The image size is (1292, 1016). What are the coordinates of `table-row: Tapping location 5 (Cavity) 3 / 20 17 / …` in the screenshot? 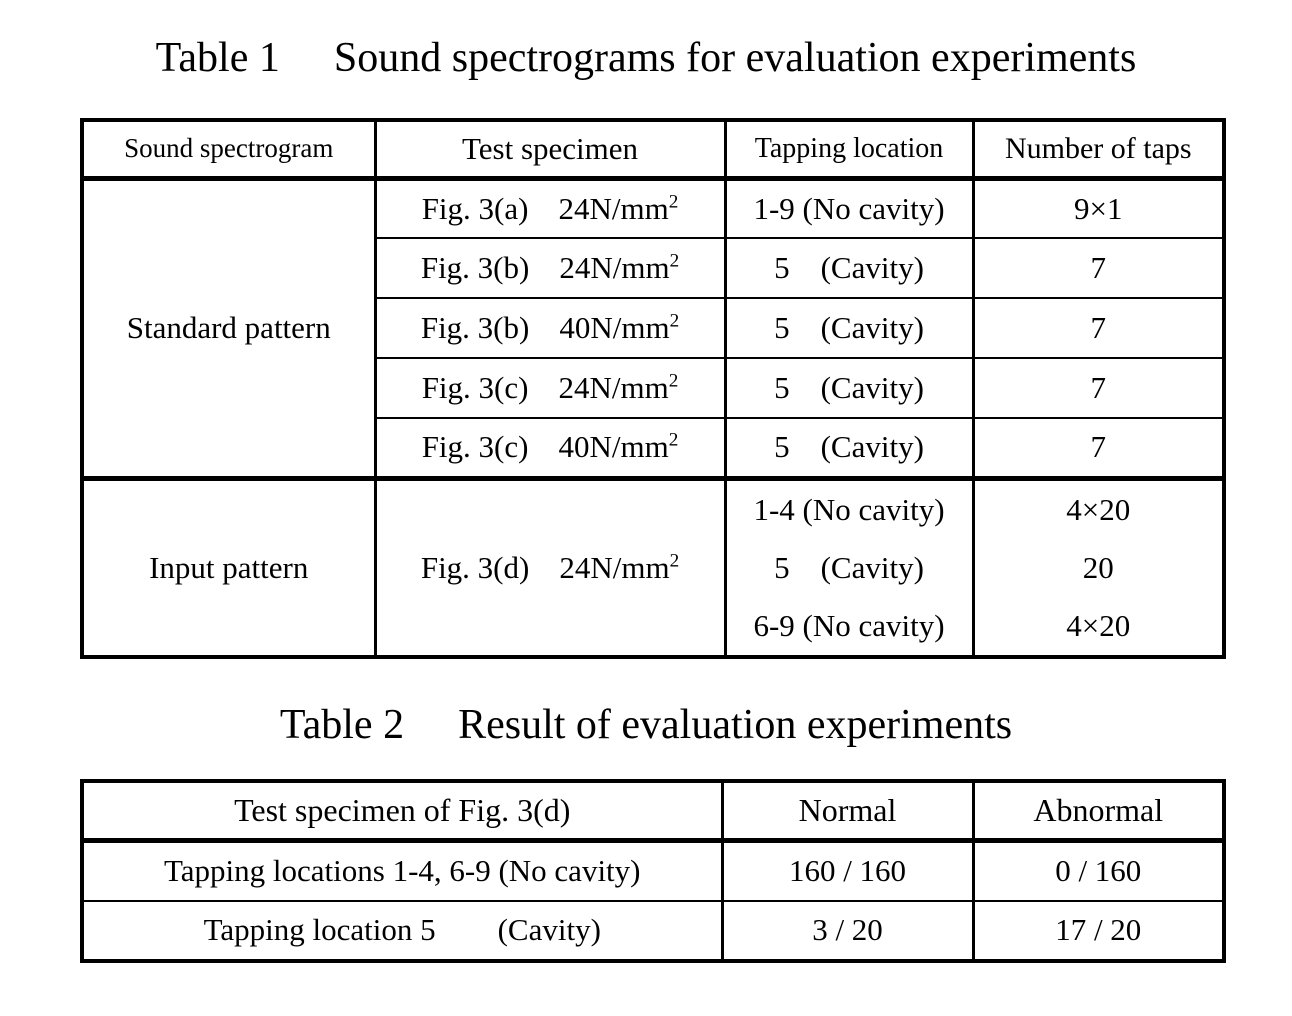 It's located at (653, 930).